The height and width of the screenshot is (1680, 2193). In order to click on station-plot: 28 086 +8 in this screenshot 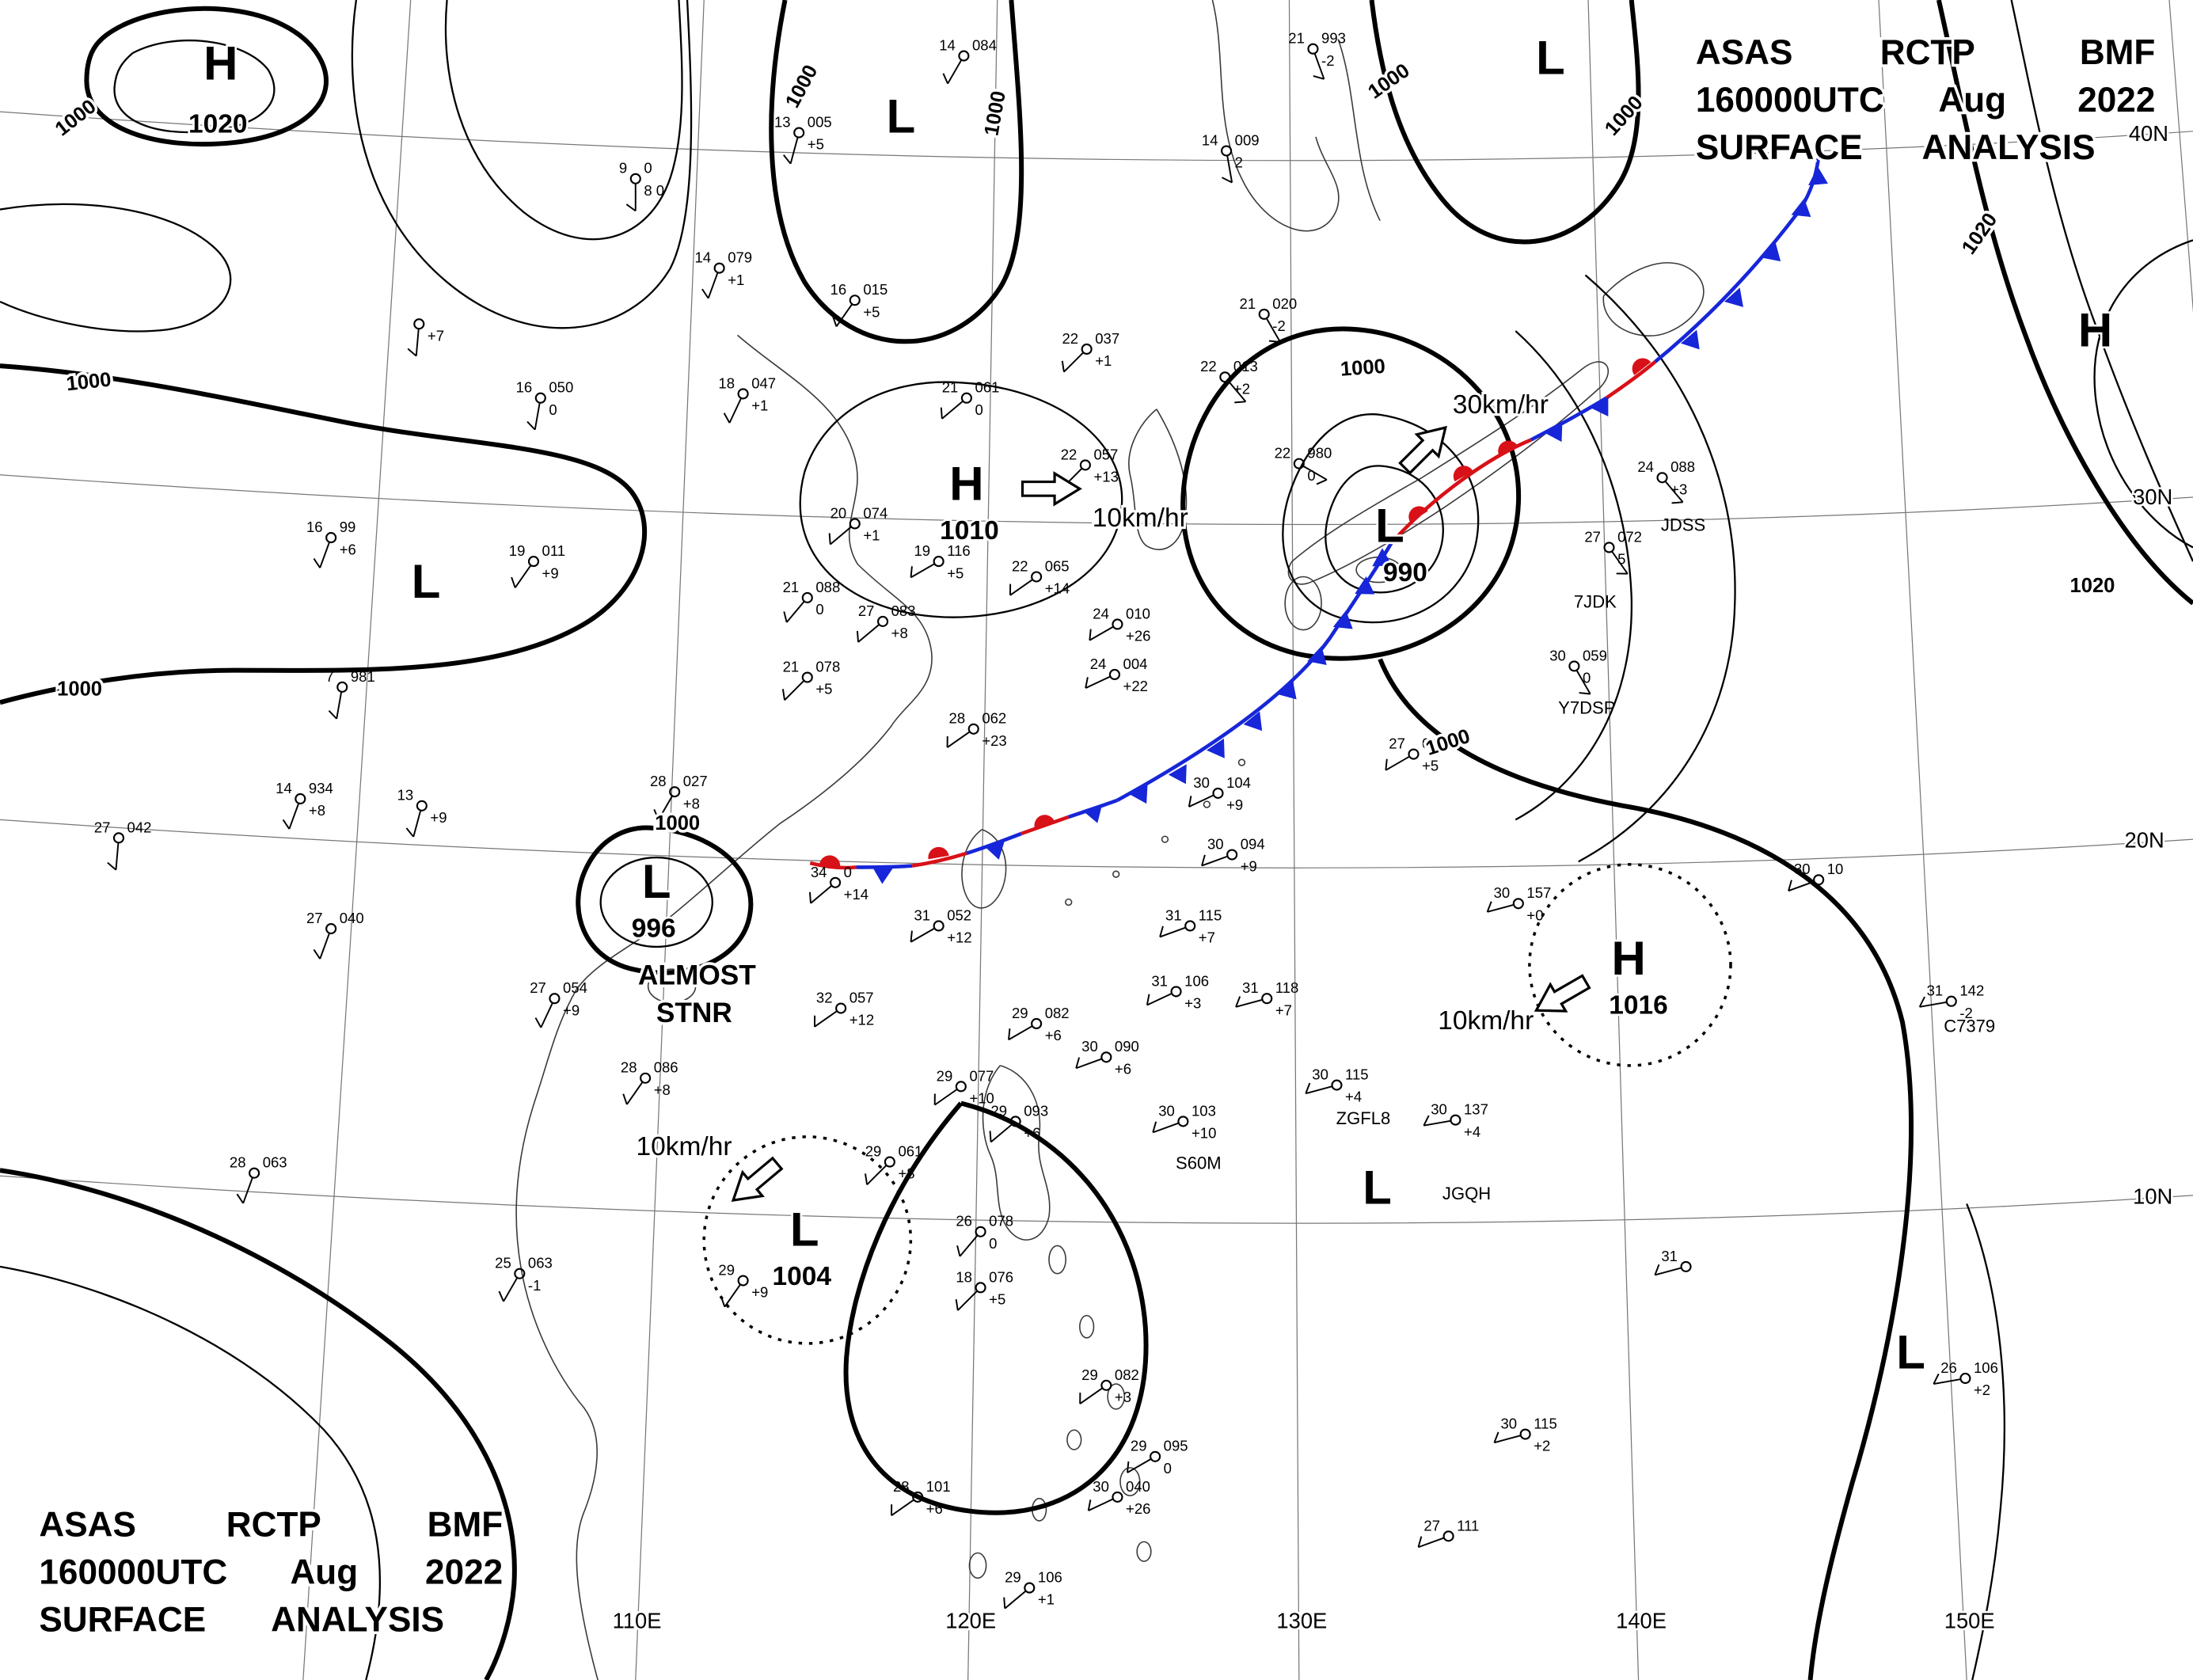, I will do `click(649, 1082)`.